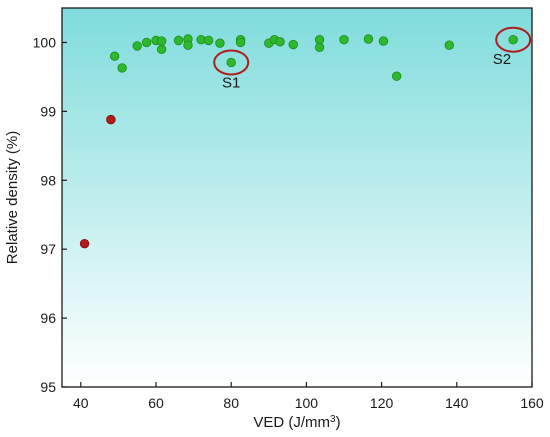 This screenshot has height=437, width=550. What do you see at coordinates (231, 82) in the screenshot?
I see `annotation-label: S1` at bounding box center [231, 82].